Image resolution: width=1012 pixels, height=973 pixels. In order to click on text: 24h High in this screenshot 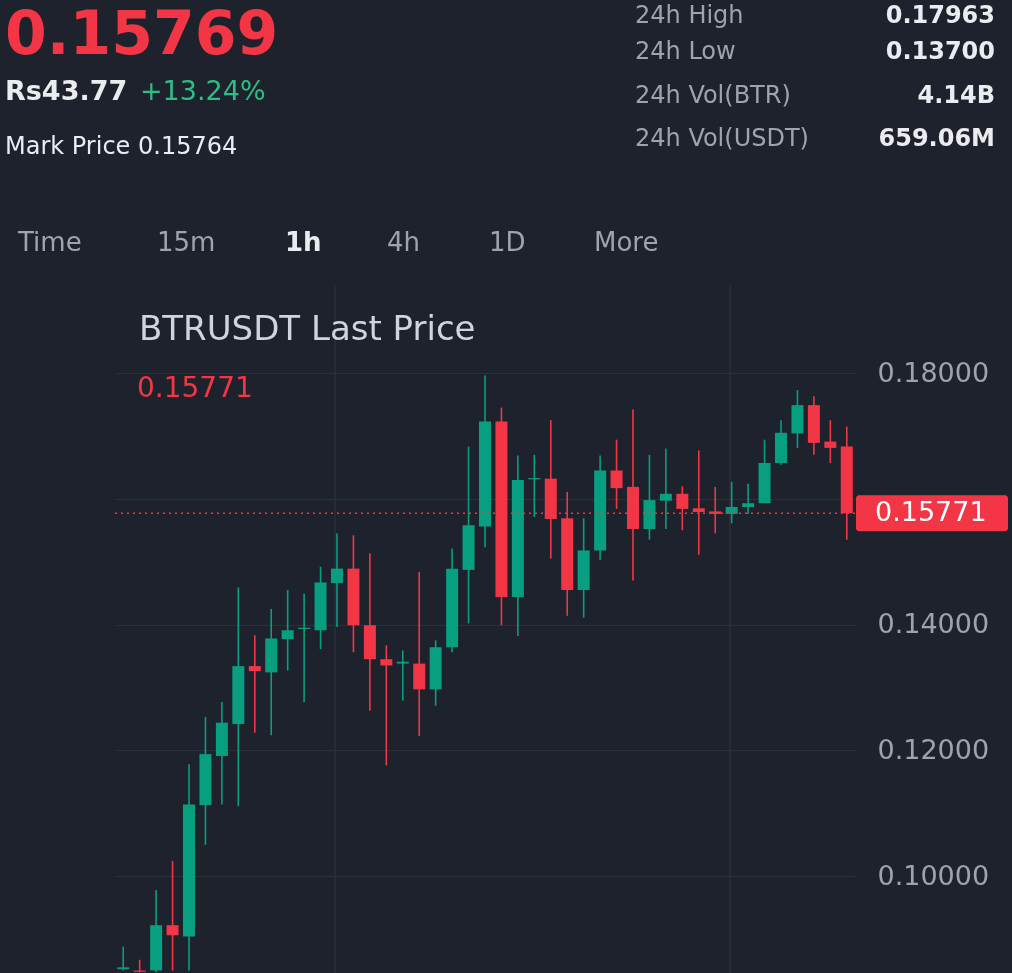, I will do `click(689, 15)`.